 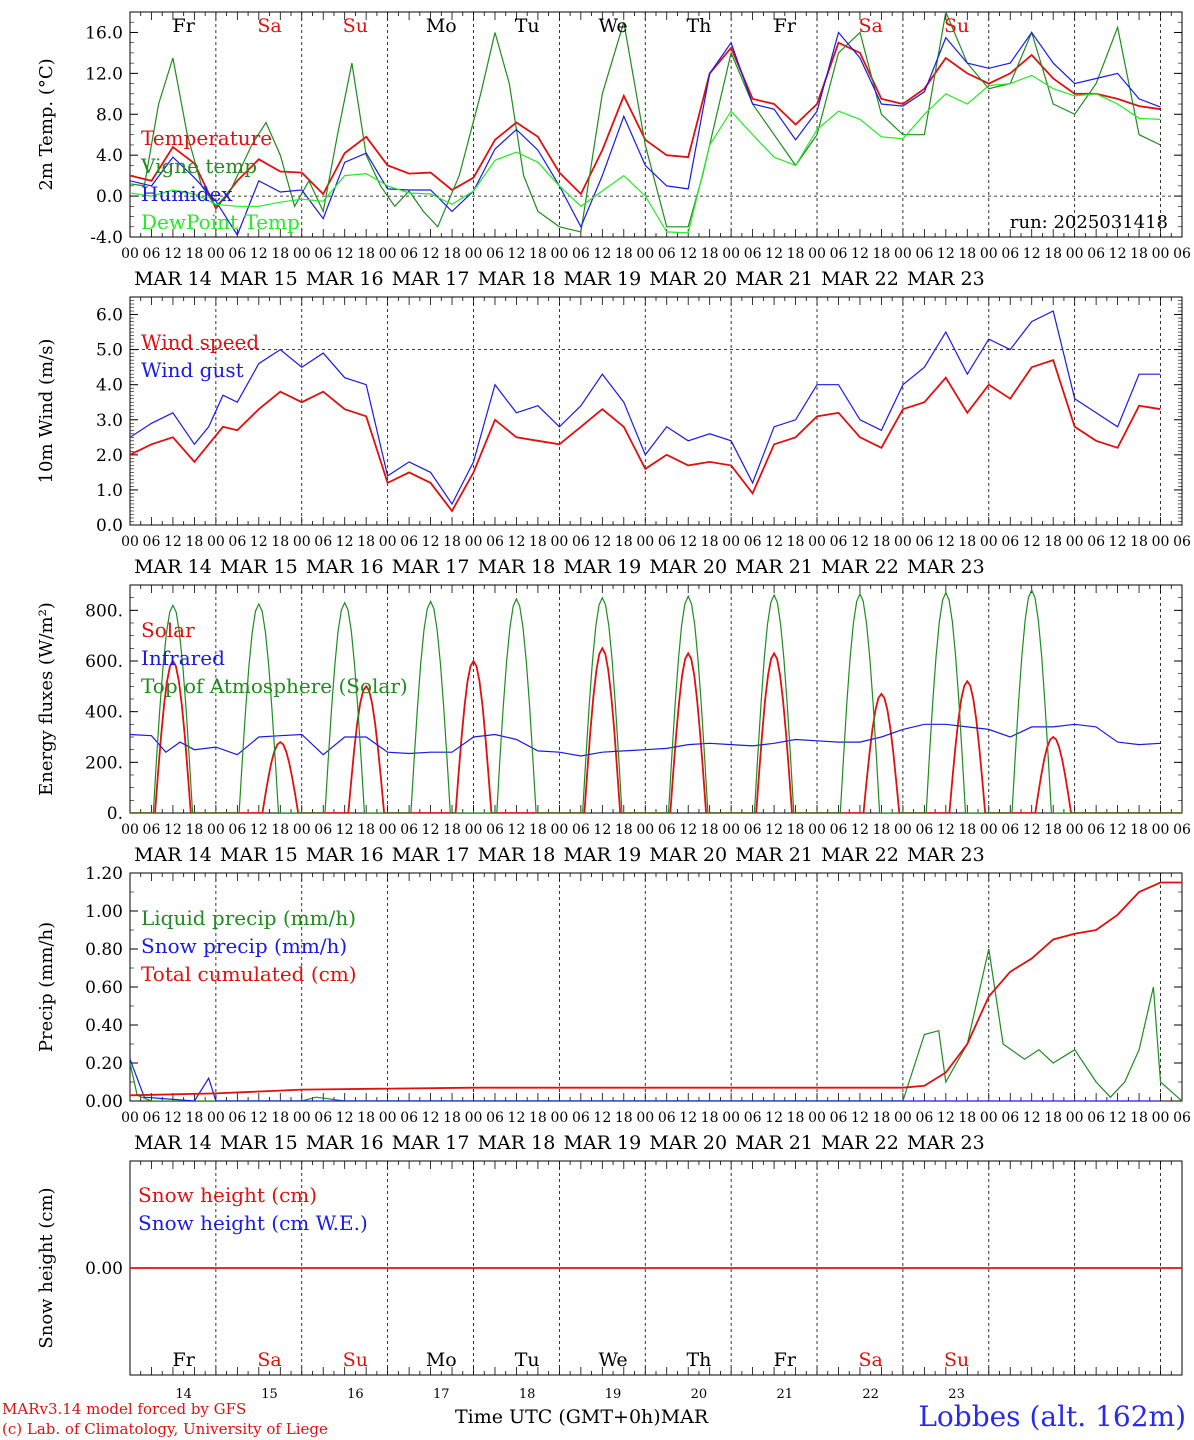 What do you see at coordinates (785, 1394) in the screenshot?
I see `day-number-label: 21` at bounding box center [785, 1394].